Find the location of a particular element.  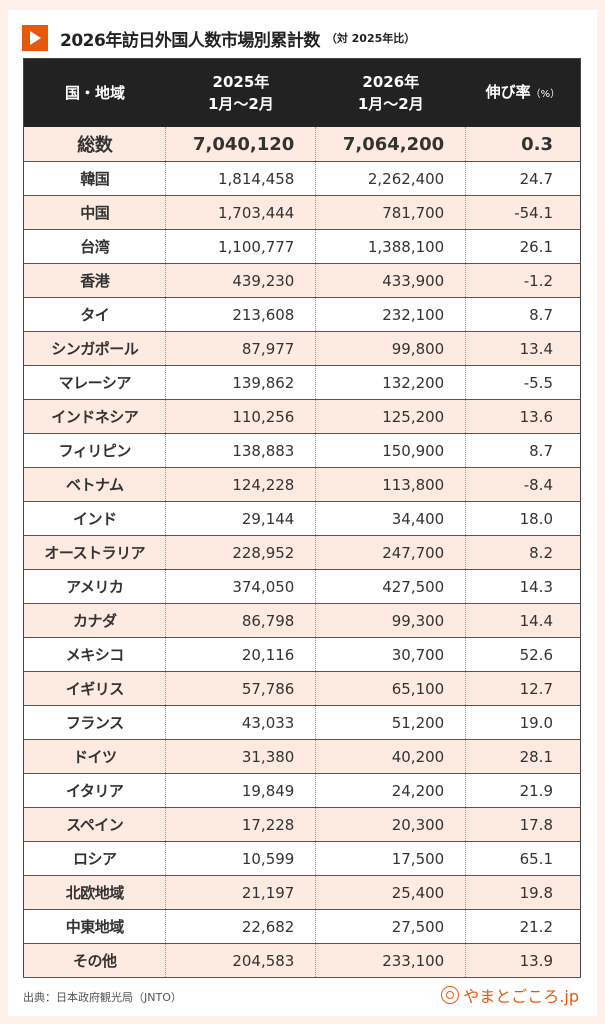

value-2025-cell: 204,583 is located at coordinates (240, 960).